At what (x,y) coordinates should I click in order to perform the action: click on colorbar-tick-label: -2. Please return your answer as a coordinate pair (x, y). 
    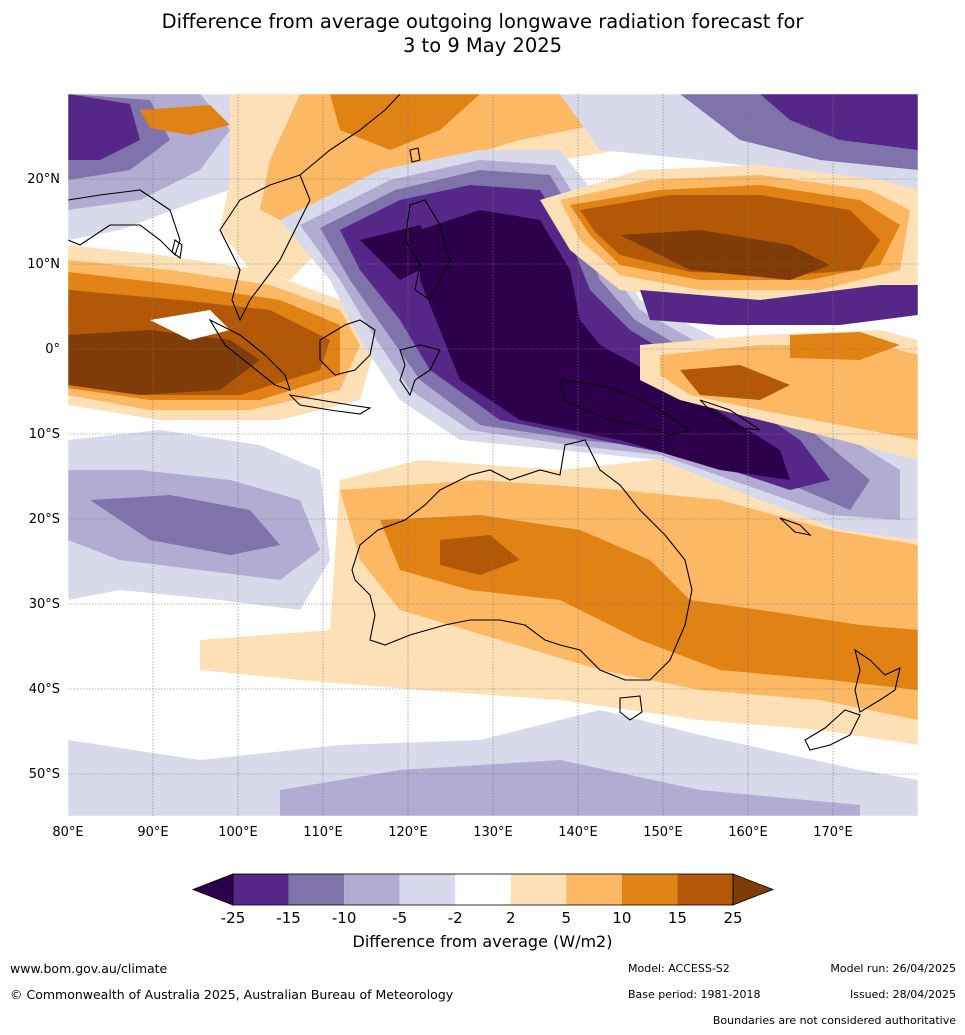
    Looking at the image, I should click on (455, 918).